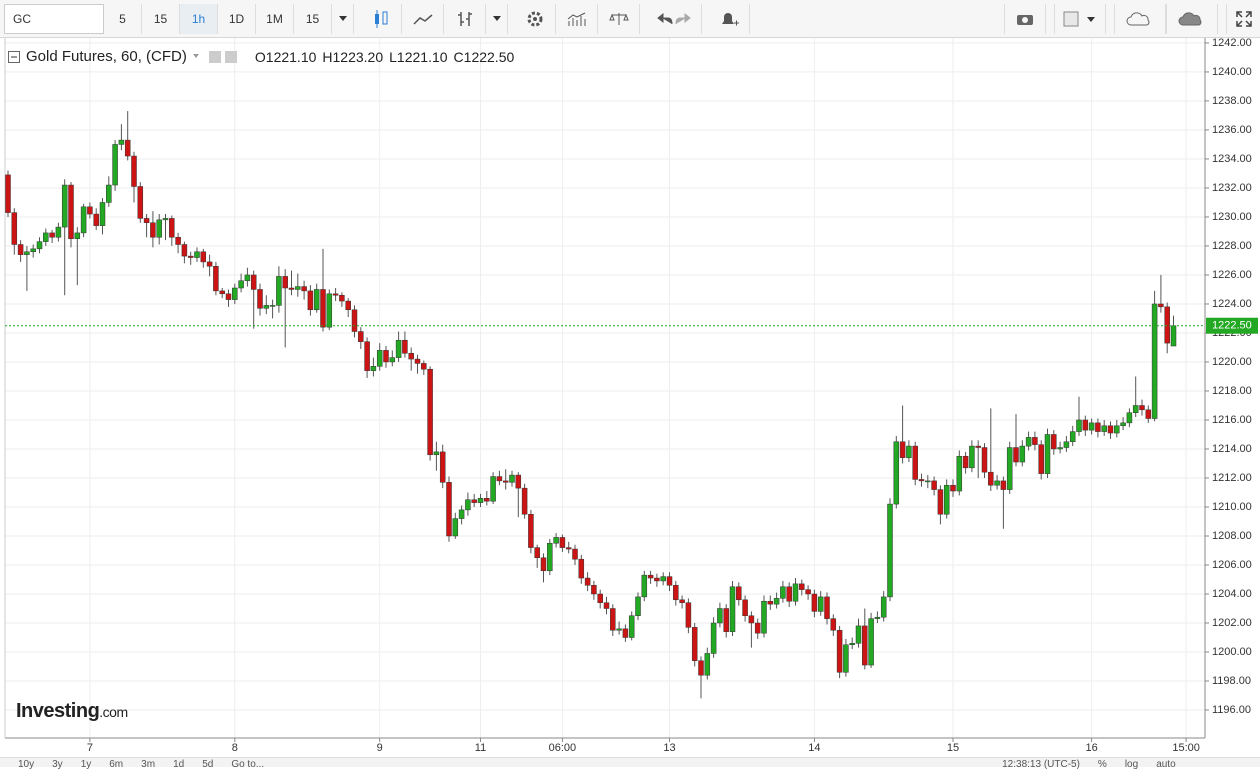 The width and height of the screenshot is (1260, 772). What do you see at coordinates (1166, 764) in the screenshot?
I see `option-button: auto` at bounding box center [1166, 764].